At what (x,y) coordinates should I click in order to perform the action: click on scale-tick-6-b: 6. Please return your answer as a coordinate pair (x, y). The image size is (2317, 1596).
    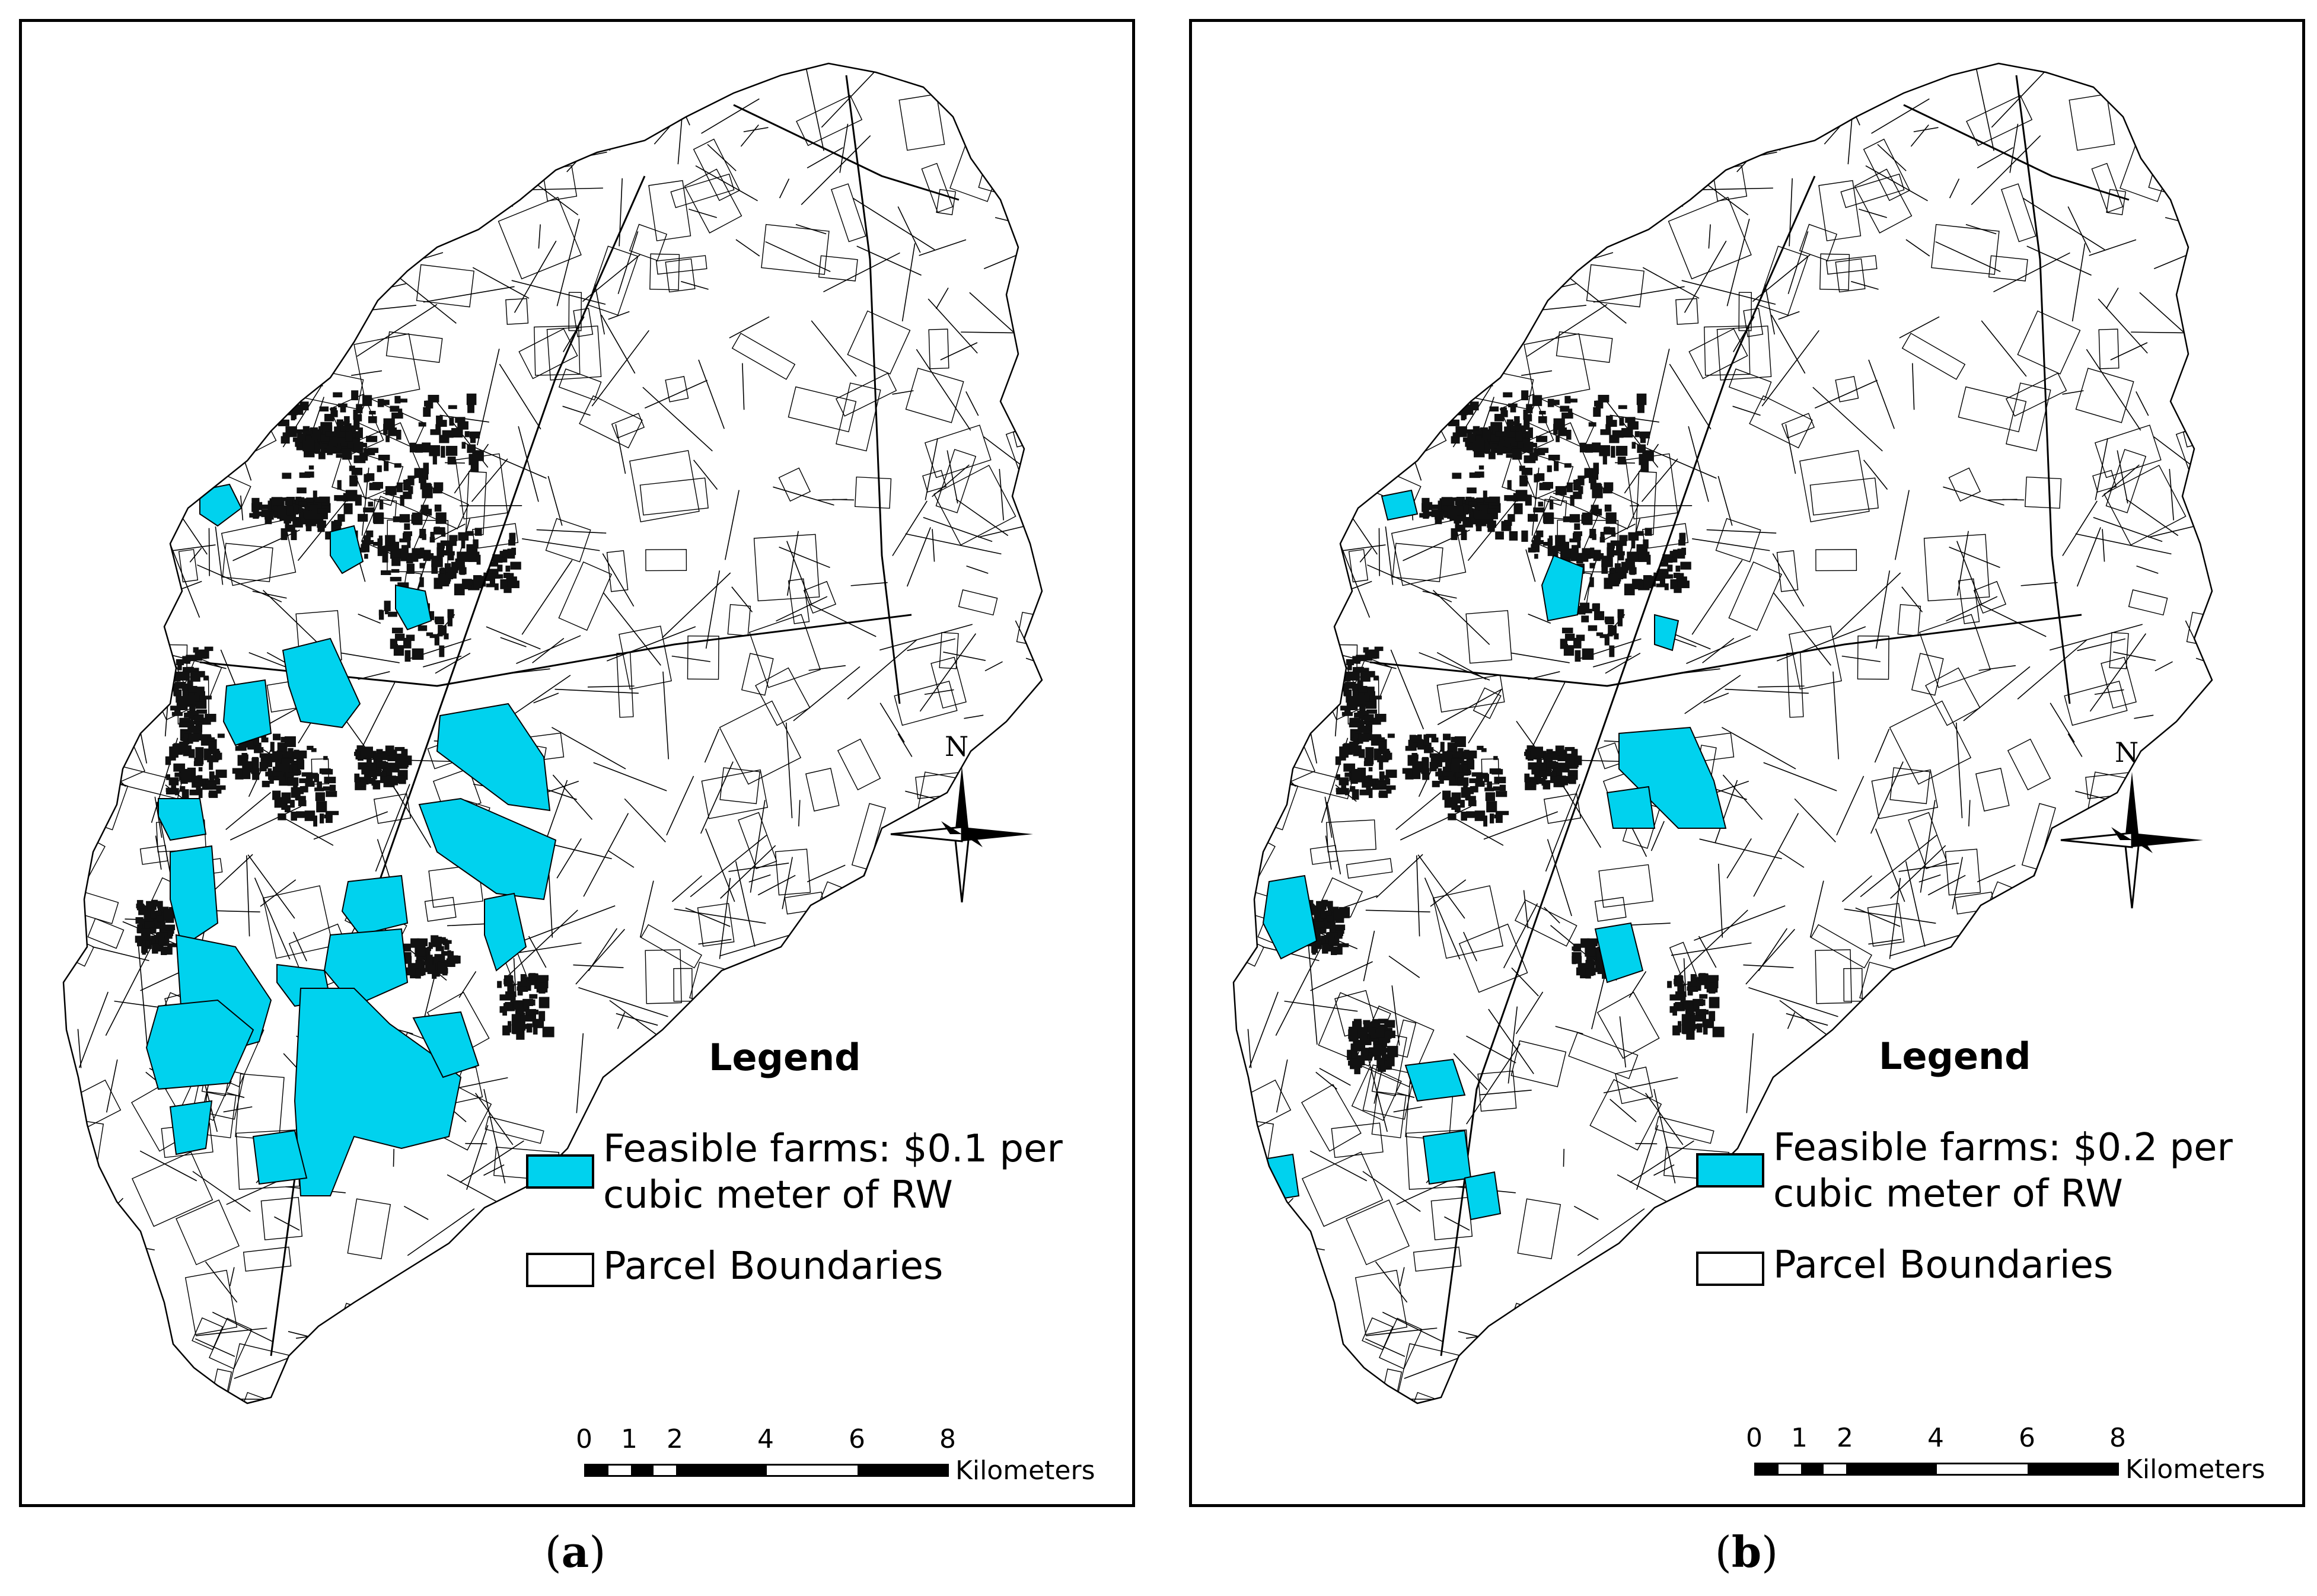
    Looking at the image, I should click on (2027, 1438).